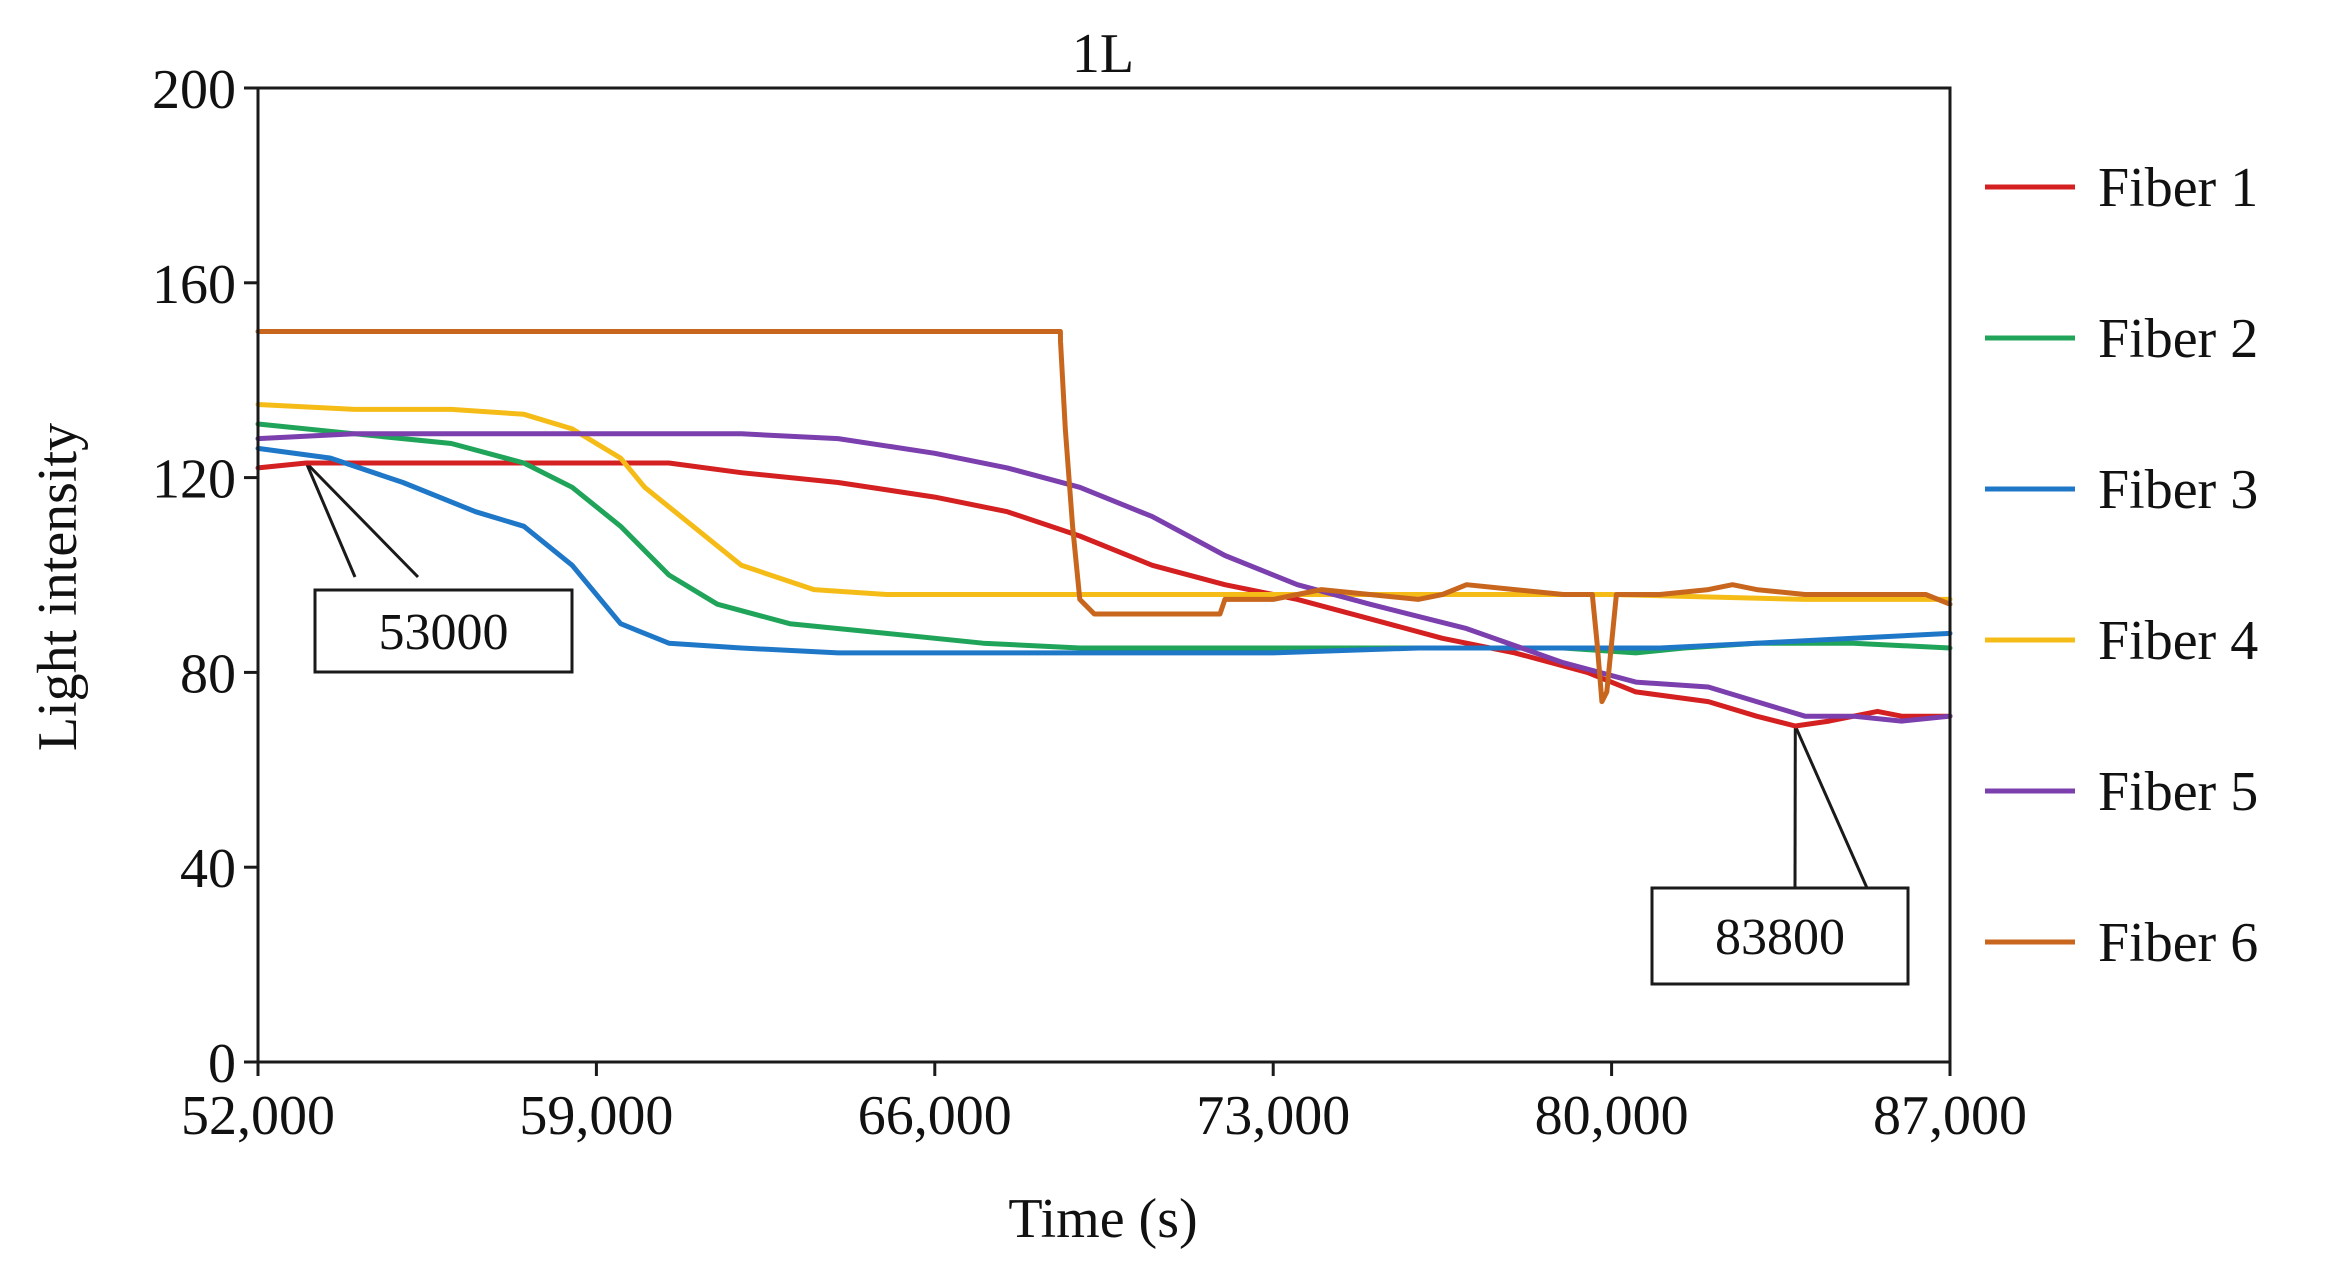 The width and height of the screenshot is (2328, 1266). Describe the element at coordinates (258, 1116) in the screenshot. I see `x-tick-label: 52,000` at that location.